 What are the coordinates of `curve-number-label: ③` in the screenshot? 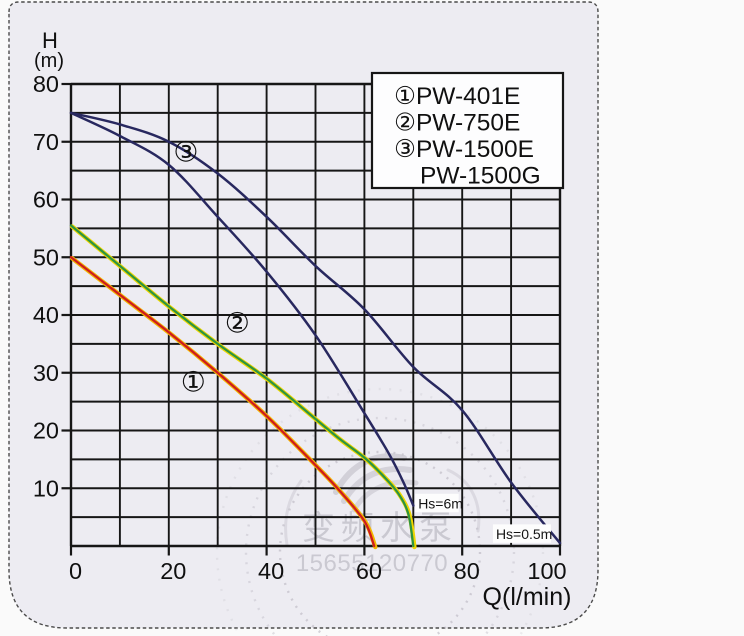 It's located at (185, 152).